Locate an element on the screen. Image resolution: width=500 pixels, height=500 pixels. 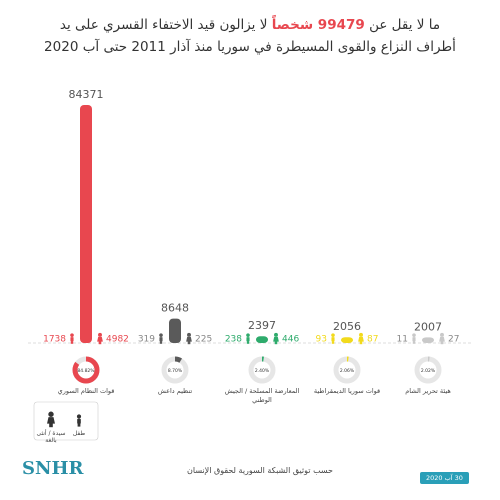
share-label: 2.02% is located at coordinates (428, 371).